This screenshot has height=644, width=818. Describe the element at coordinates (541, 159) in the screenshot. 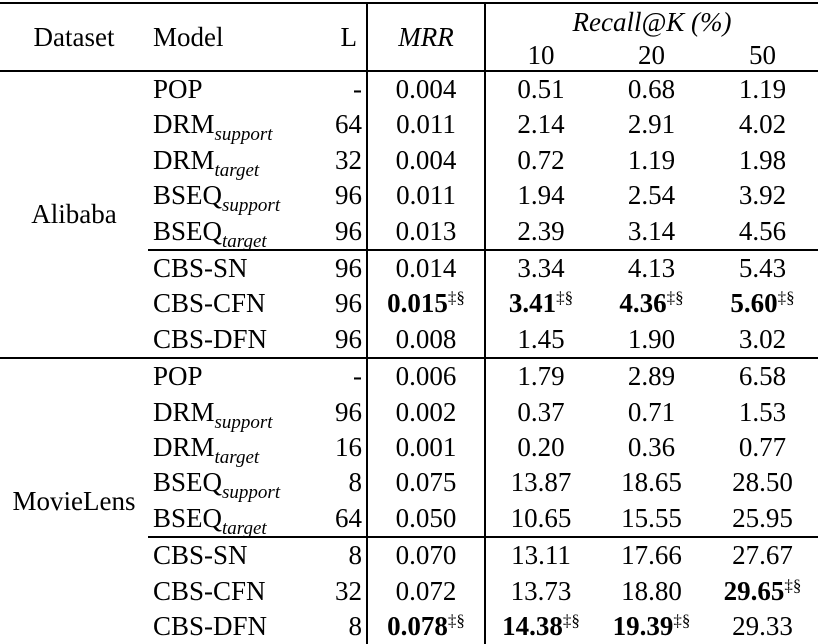

I see `cell-value: 0.72` at that location.